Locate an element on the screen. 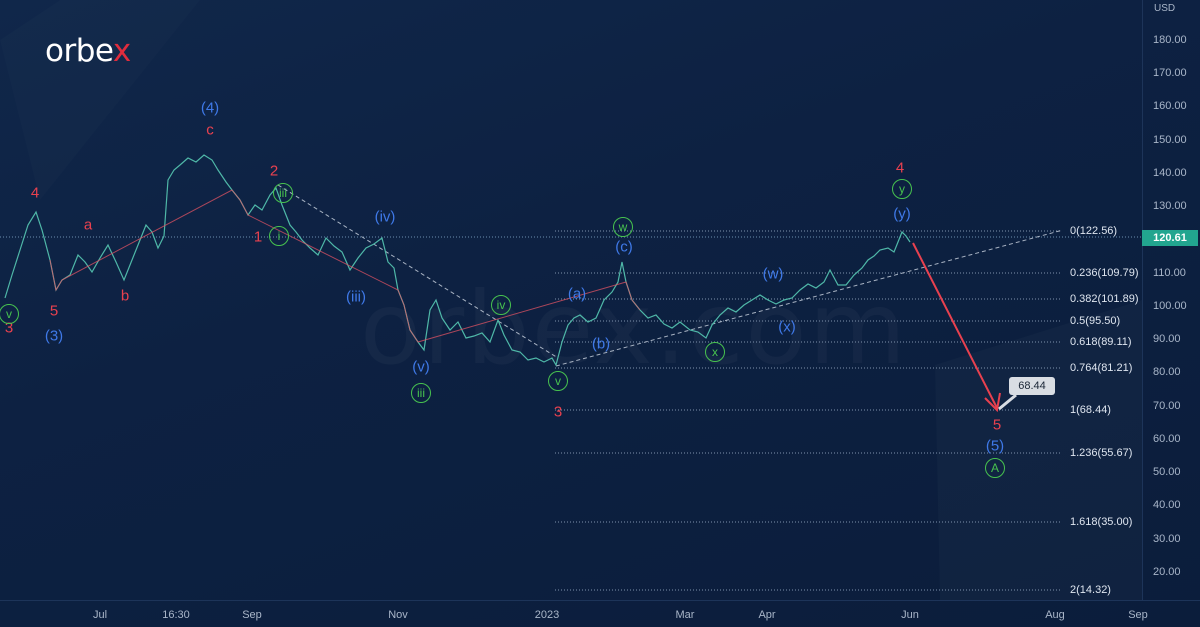 Image resolution: width=1200 pixels, height=627 pixels. time-tick: Mar is located at coordinates (685, 615).